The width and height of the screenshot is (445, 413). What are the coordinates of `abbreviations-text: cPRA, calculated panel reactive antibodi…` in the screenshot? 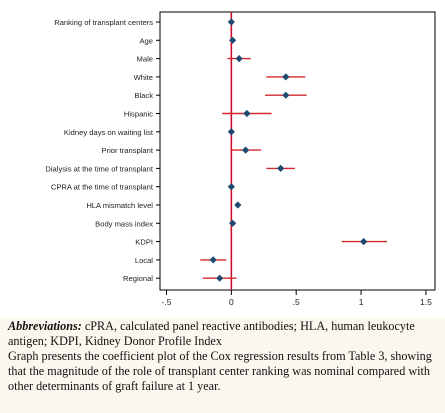 It's located at (211, 333).